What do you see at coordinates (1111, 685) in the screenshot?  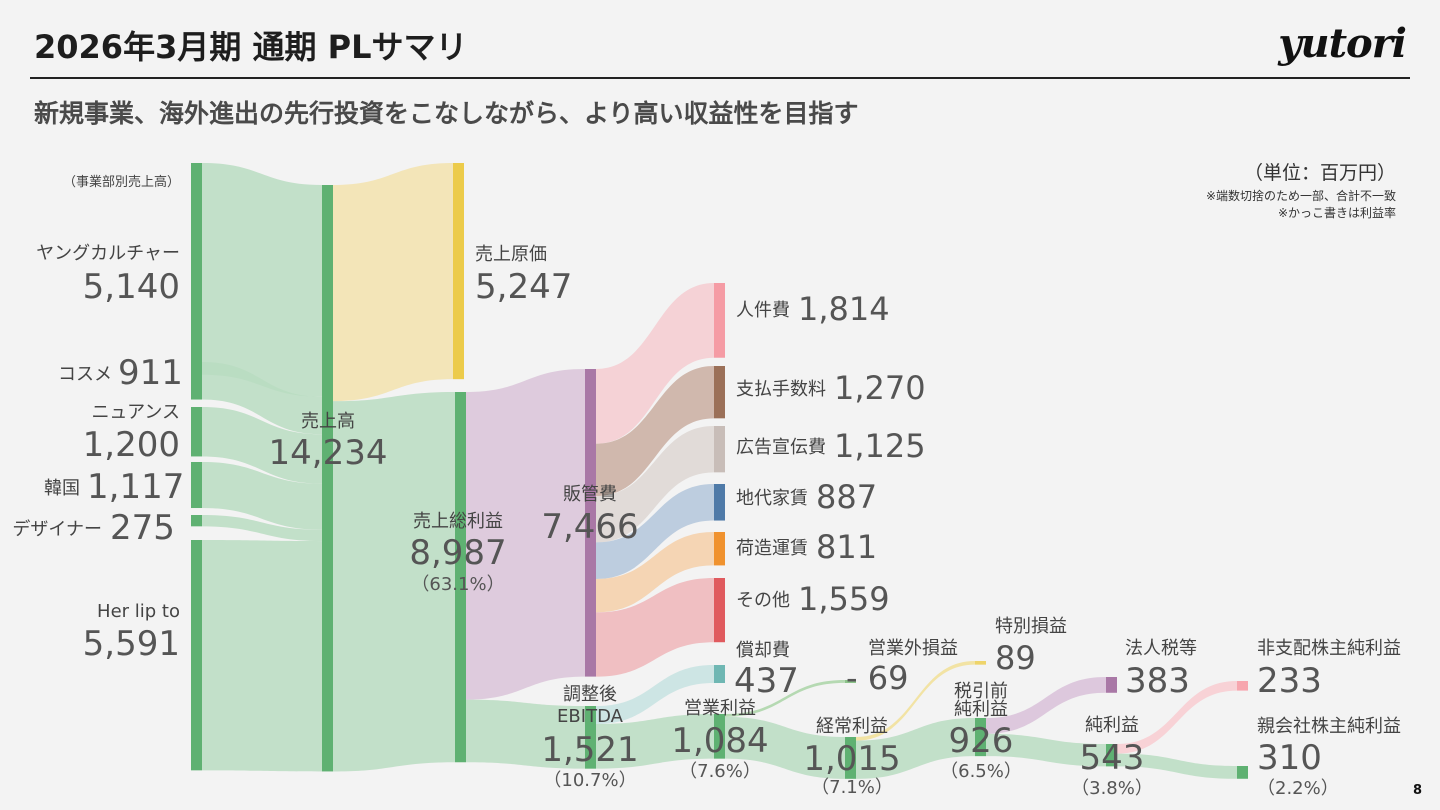 I see `node-tax` at bounding box center [1111, 685].